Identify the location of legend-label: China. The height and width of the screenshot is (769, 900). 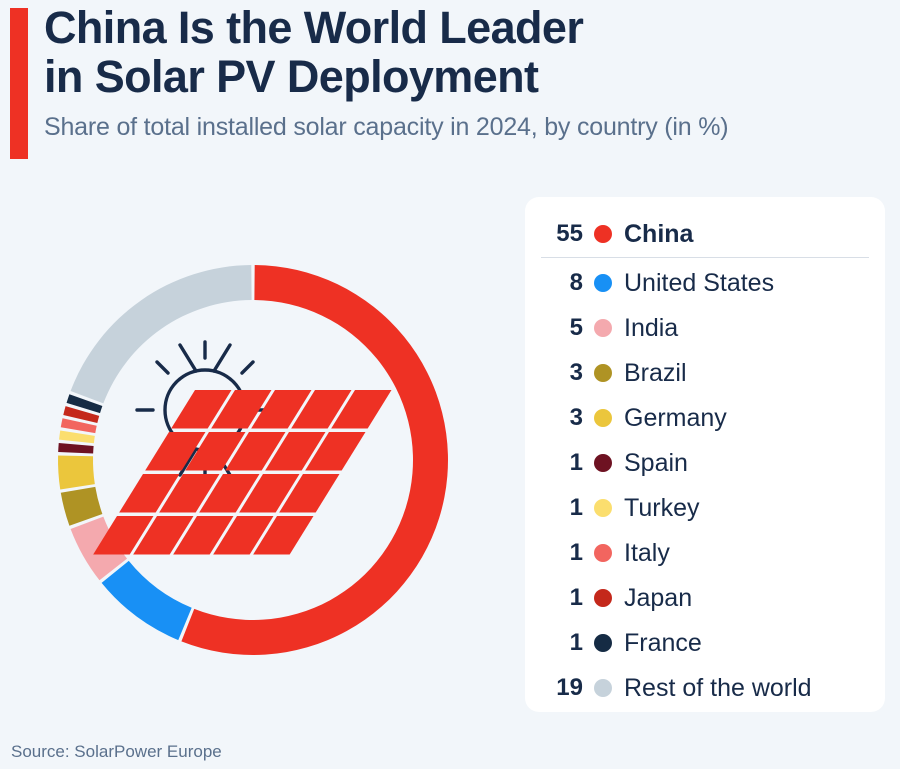
(659, 233).